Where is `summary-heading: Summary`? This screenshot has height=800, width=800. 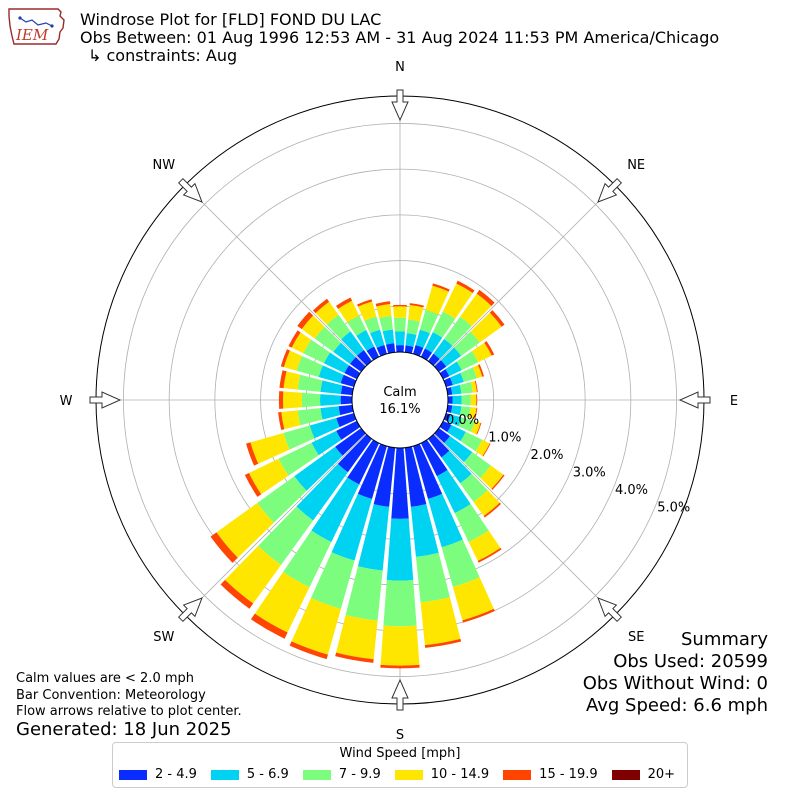 summary-heading: Summary is located at coordinates (724, 639).